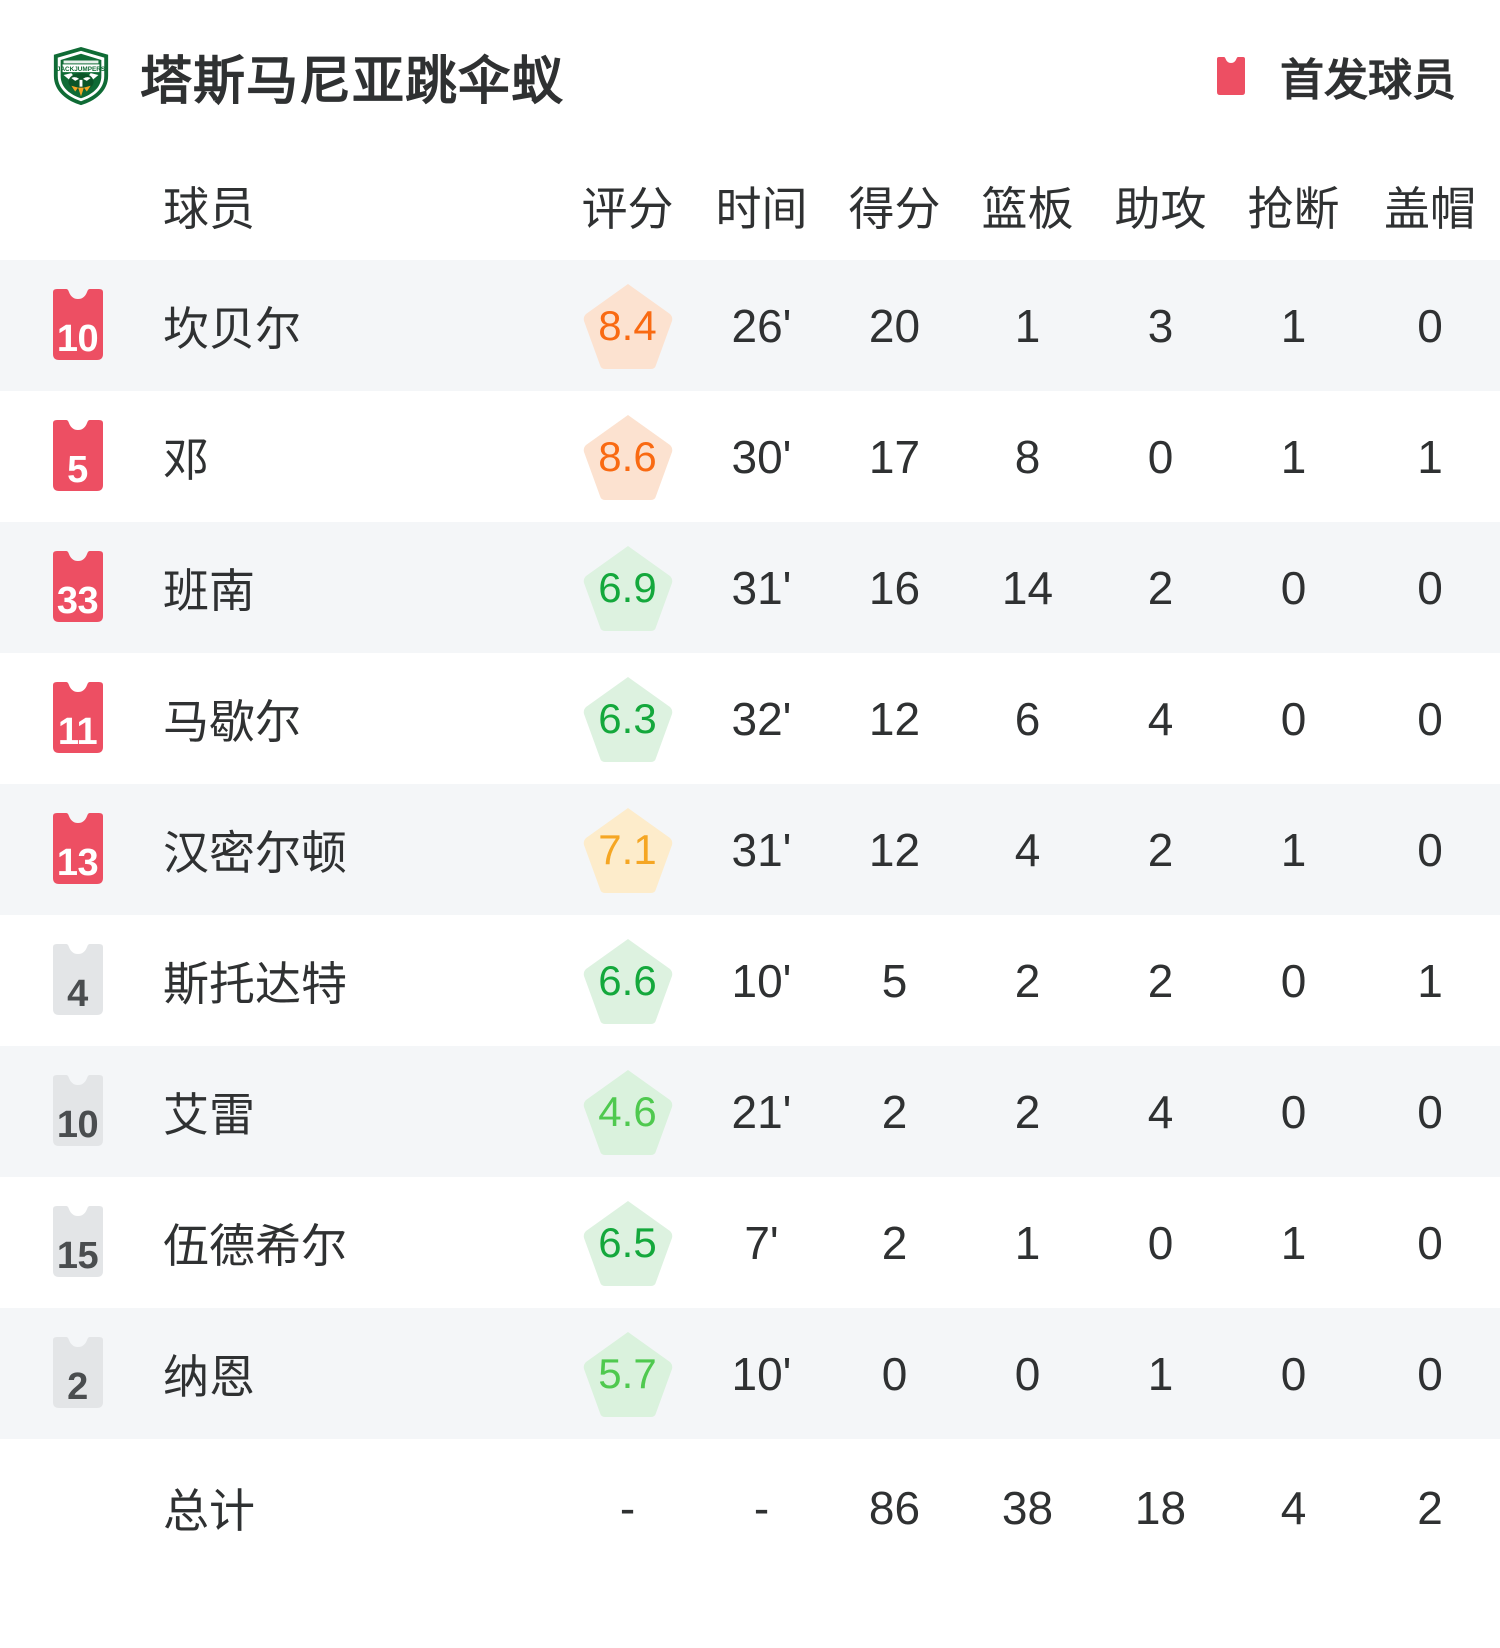 This screenshot has height=1648, width=1500. I want to click on total-rating: -, so click(627, 1508).